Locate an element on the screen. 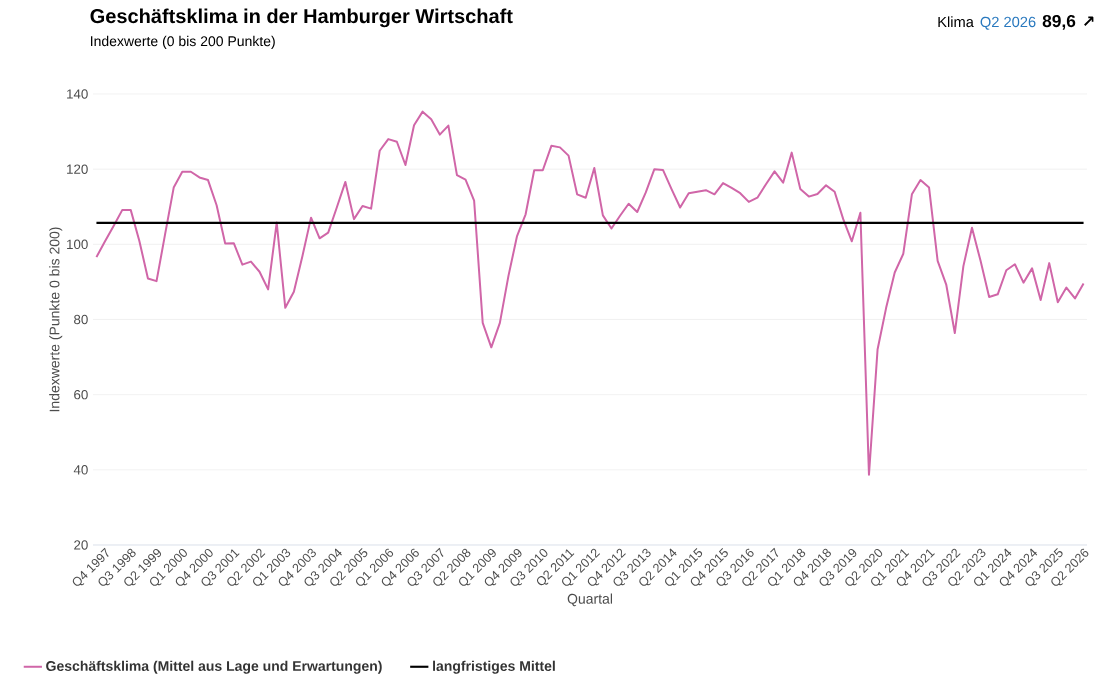 Image resolution: width=1111 pixels, height=689 pixels. y-axis-title: Indexwerte (Punkte 0 bis 200) is located at coordinates (56, 319).